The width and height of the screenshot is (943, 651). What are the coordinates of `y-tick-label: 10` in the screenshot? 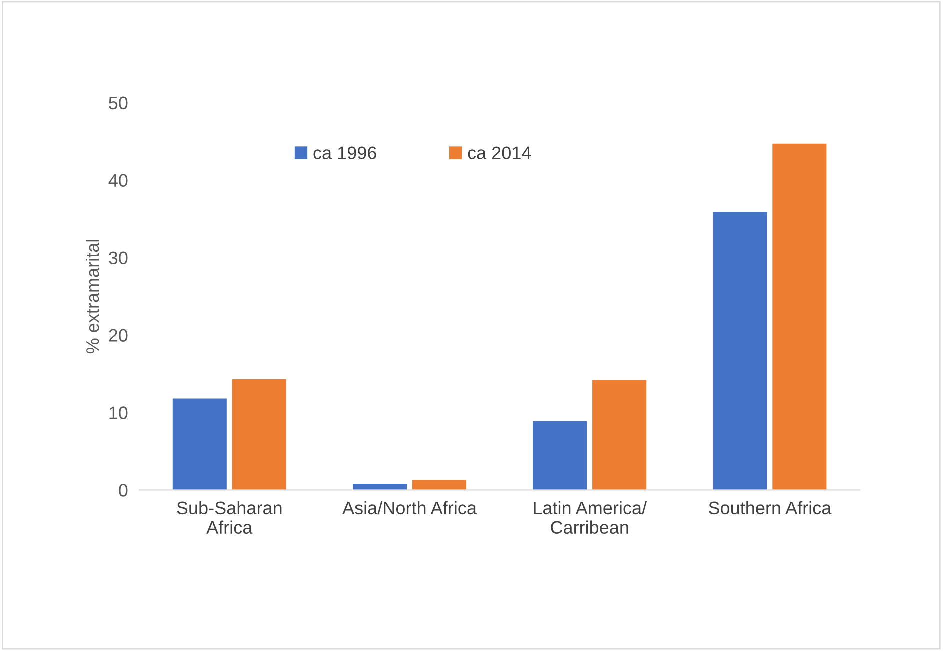 It's located at (119, 413).